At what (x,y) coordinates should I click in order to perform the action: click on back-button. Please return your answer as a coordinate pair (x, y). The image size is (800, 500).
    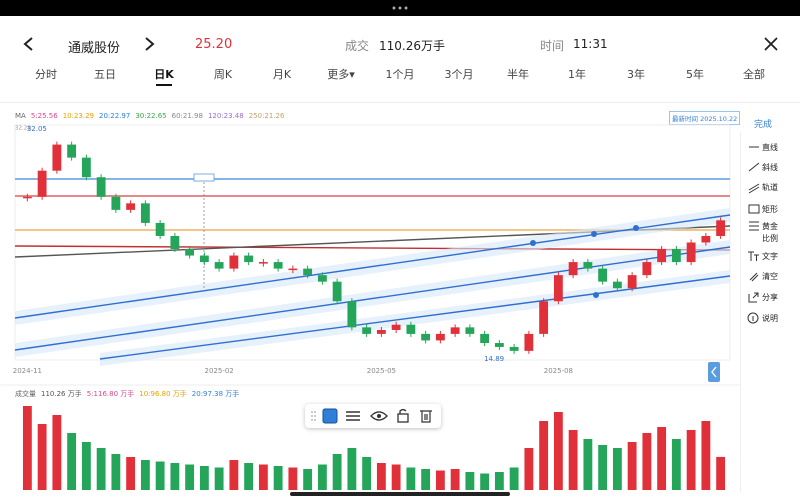
    Looking at the image, I should click on (29, 44).